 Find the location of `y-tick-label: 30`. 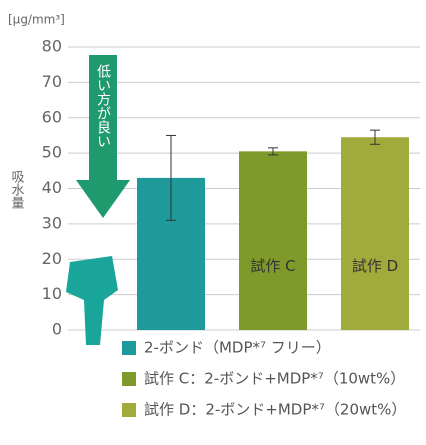

y-tick-label: 30 is located at coordinates (52, 222).